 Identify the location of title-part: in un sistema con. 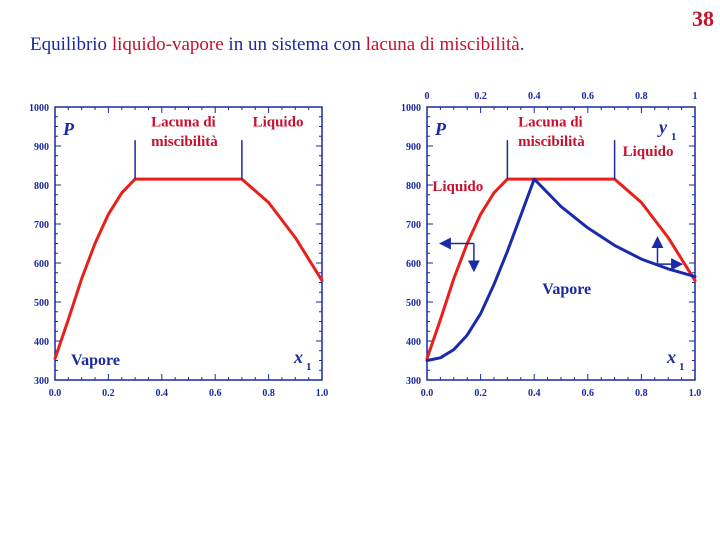
(294, 44).